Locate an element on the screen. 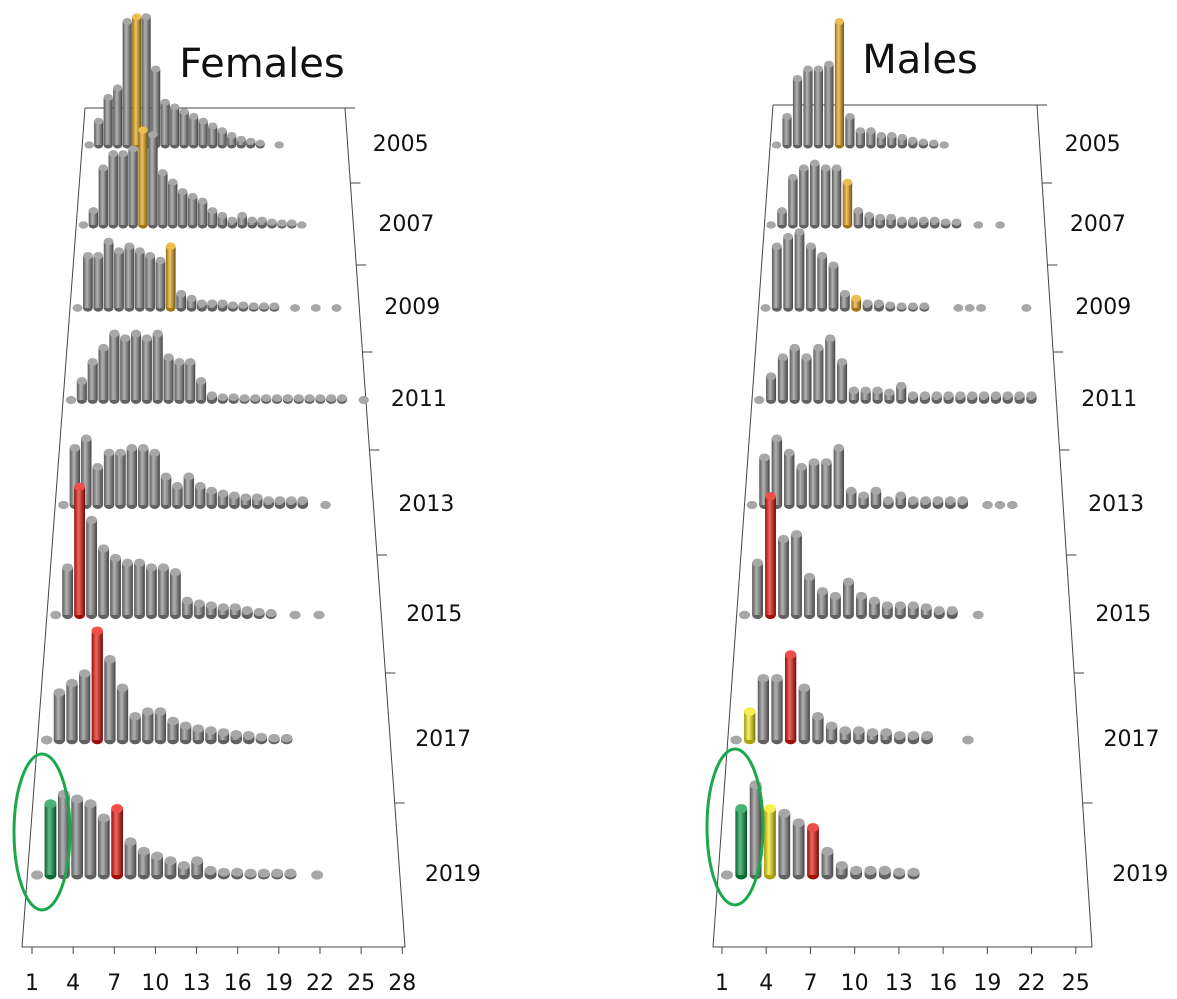 This screenshot has height=999, width=1177. series-label: 2015 is located at coordinates (434, 614).